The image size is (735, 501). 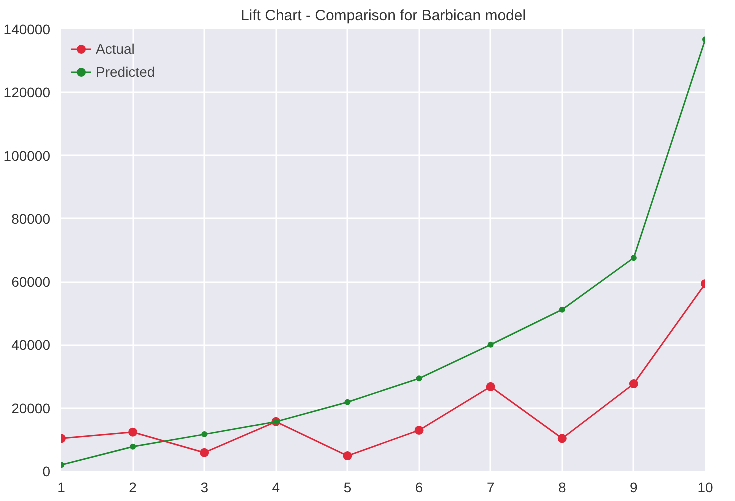 What do you see at coordinates (115, 49) in the screenshot?
I see `legend-label: Actual` at bounding box center [115, 49].